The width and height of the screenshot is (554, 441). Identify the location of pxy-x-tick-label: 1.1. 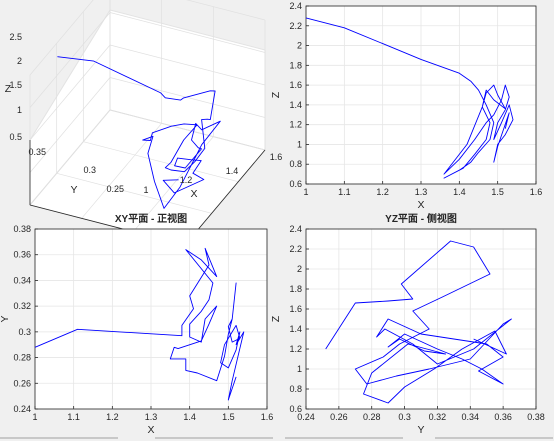
(73, 417).